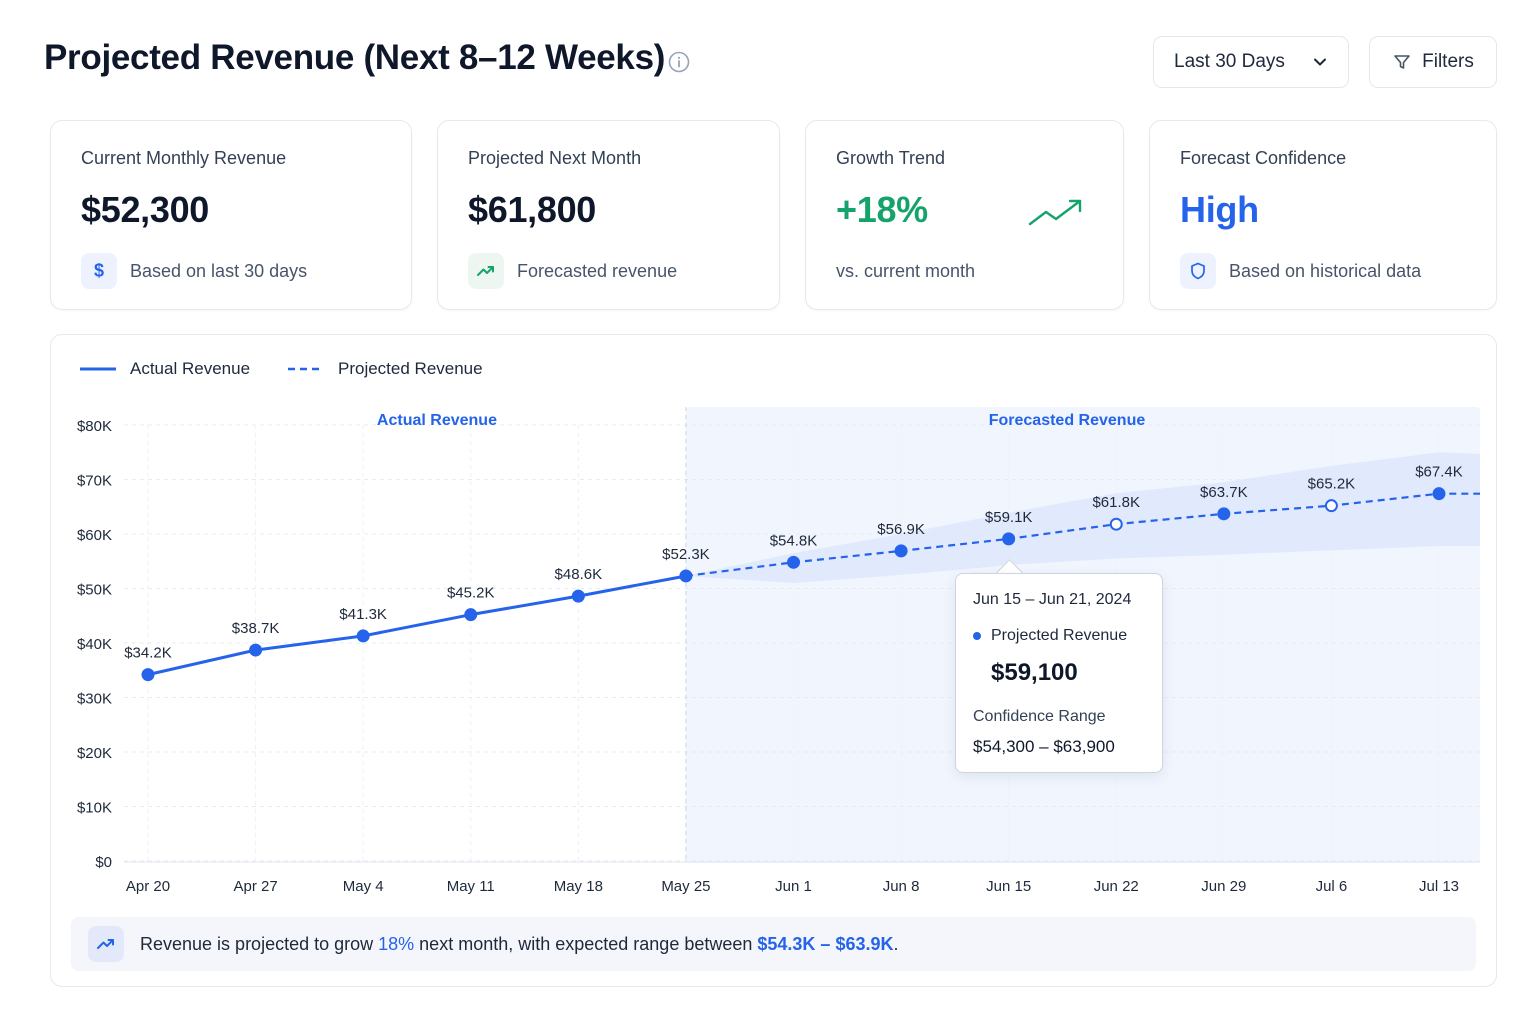  I want to click on data-label: $63.7K, so click(1224, 492).